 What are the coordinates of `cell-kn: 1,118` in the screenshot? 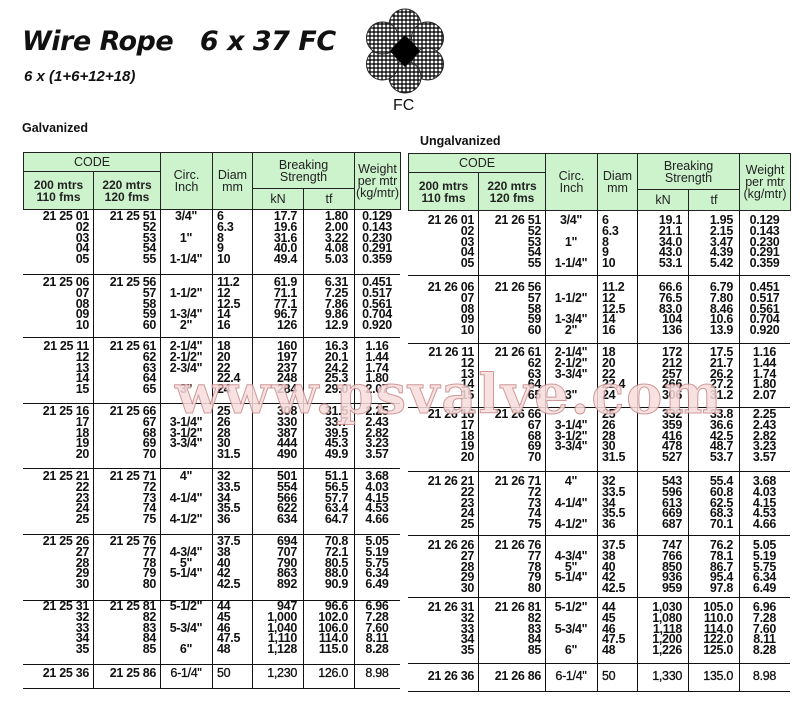 It's located at (667, 628).